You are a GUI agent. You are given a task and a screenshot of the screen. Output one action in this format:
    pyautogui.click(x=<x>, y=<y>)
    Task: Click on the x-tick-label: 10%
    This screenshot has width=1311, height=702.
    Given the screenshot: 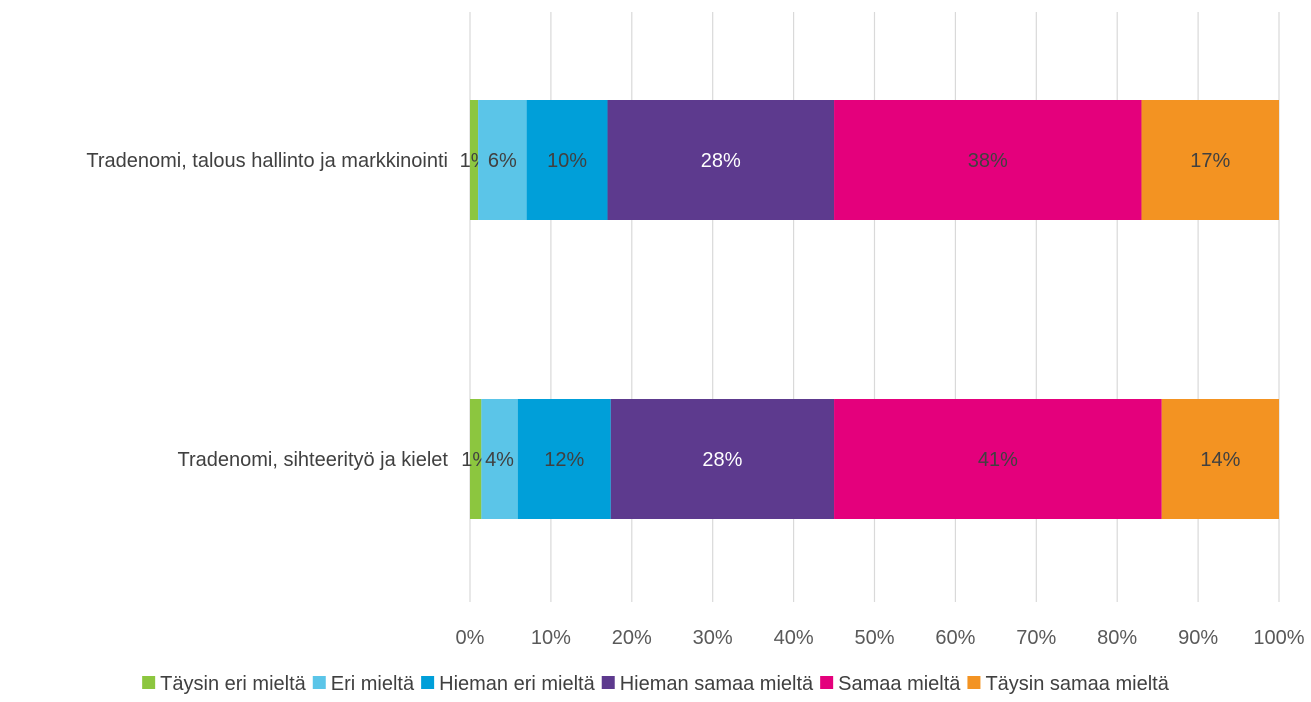 What is the action you would take?
    pyautogui.click(x=551, y=638)
    